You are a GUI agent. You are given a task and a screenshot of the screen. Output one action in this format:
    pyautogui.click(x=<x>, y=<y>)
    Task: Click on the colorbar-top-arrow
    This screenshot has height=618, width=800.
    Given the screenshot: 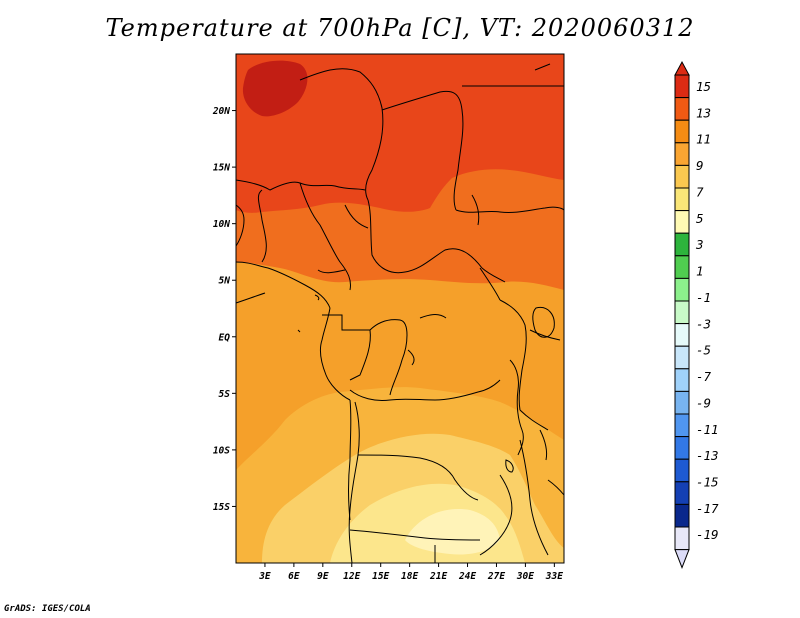 What is the action you would take?
    pyautogui.click(x=682, y=68)
    